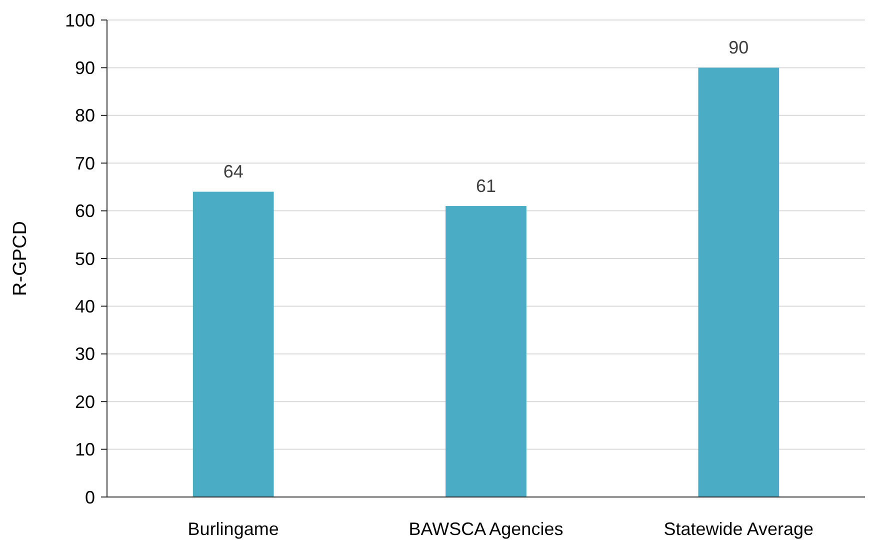 The width and height of the screenshot is (875, 547). Describe the element at coordinates (79, 20) in the screenshot. I see `y-tick-label: 100` at that location.